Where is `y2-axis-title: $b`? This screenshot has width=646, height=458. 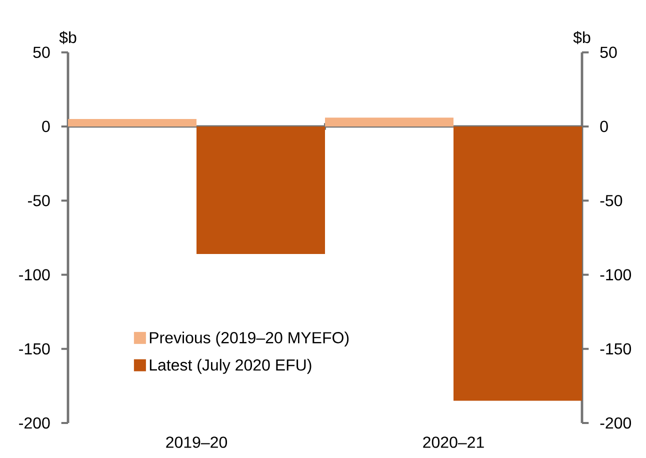
y2-axis-title: $b is located at coordinates (581, 37).